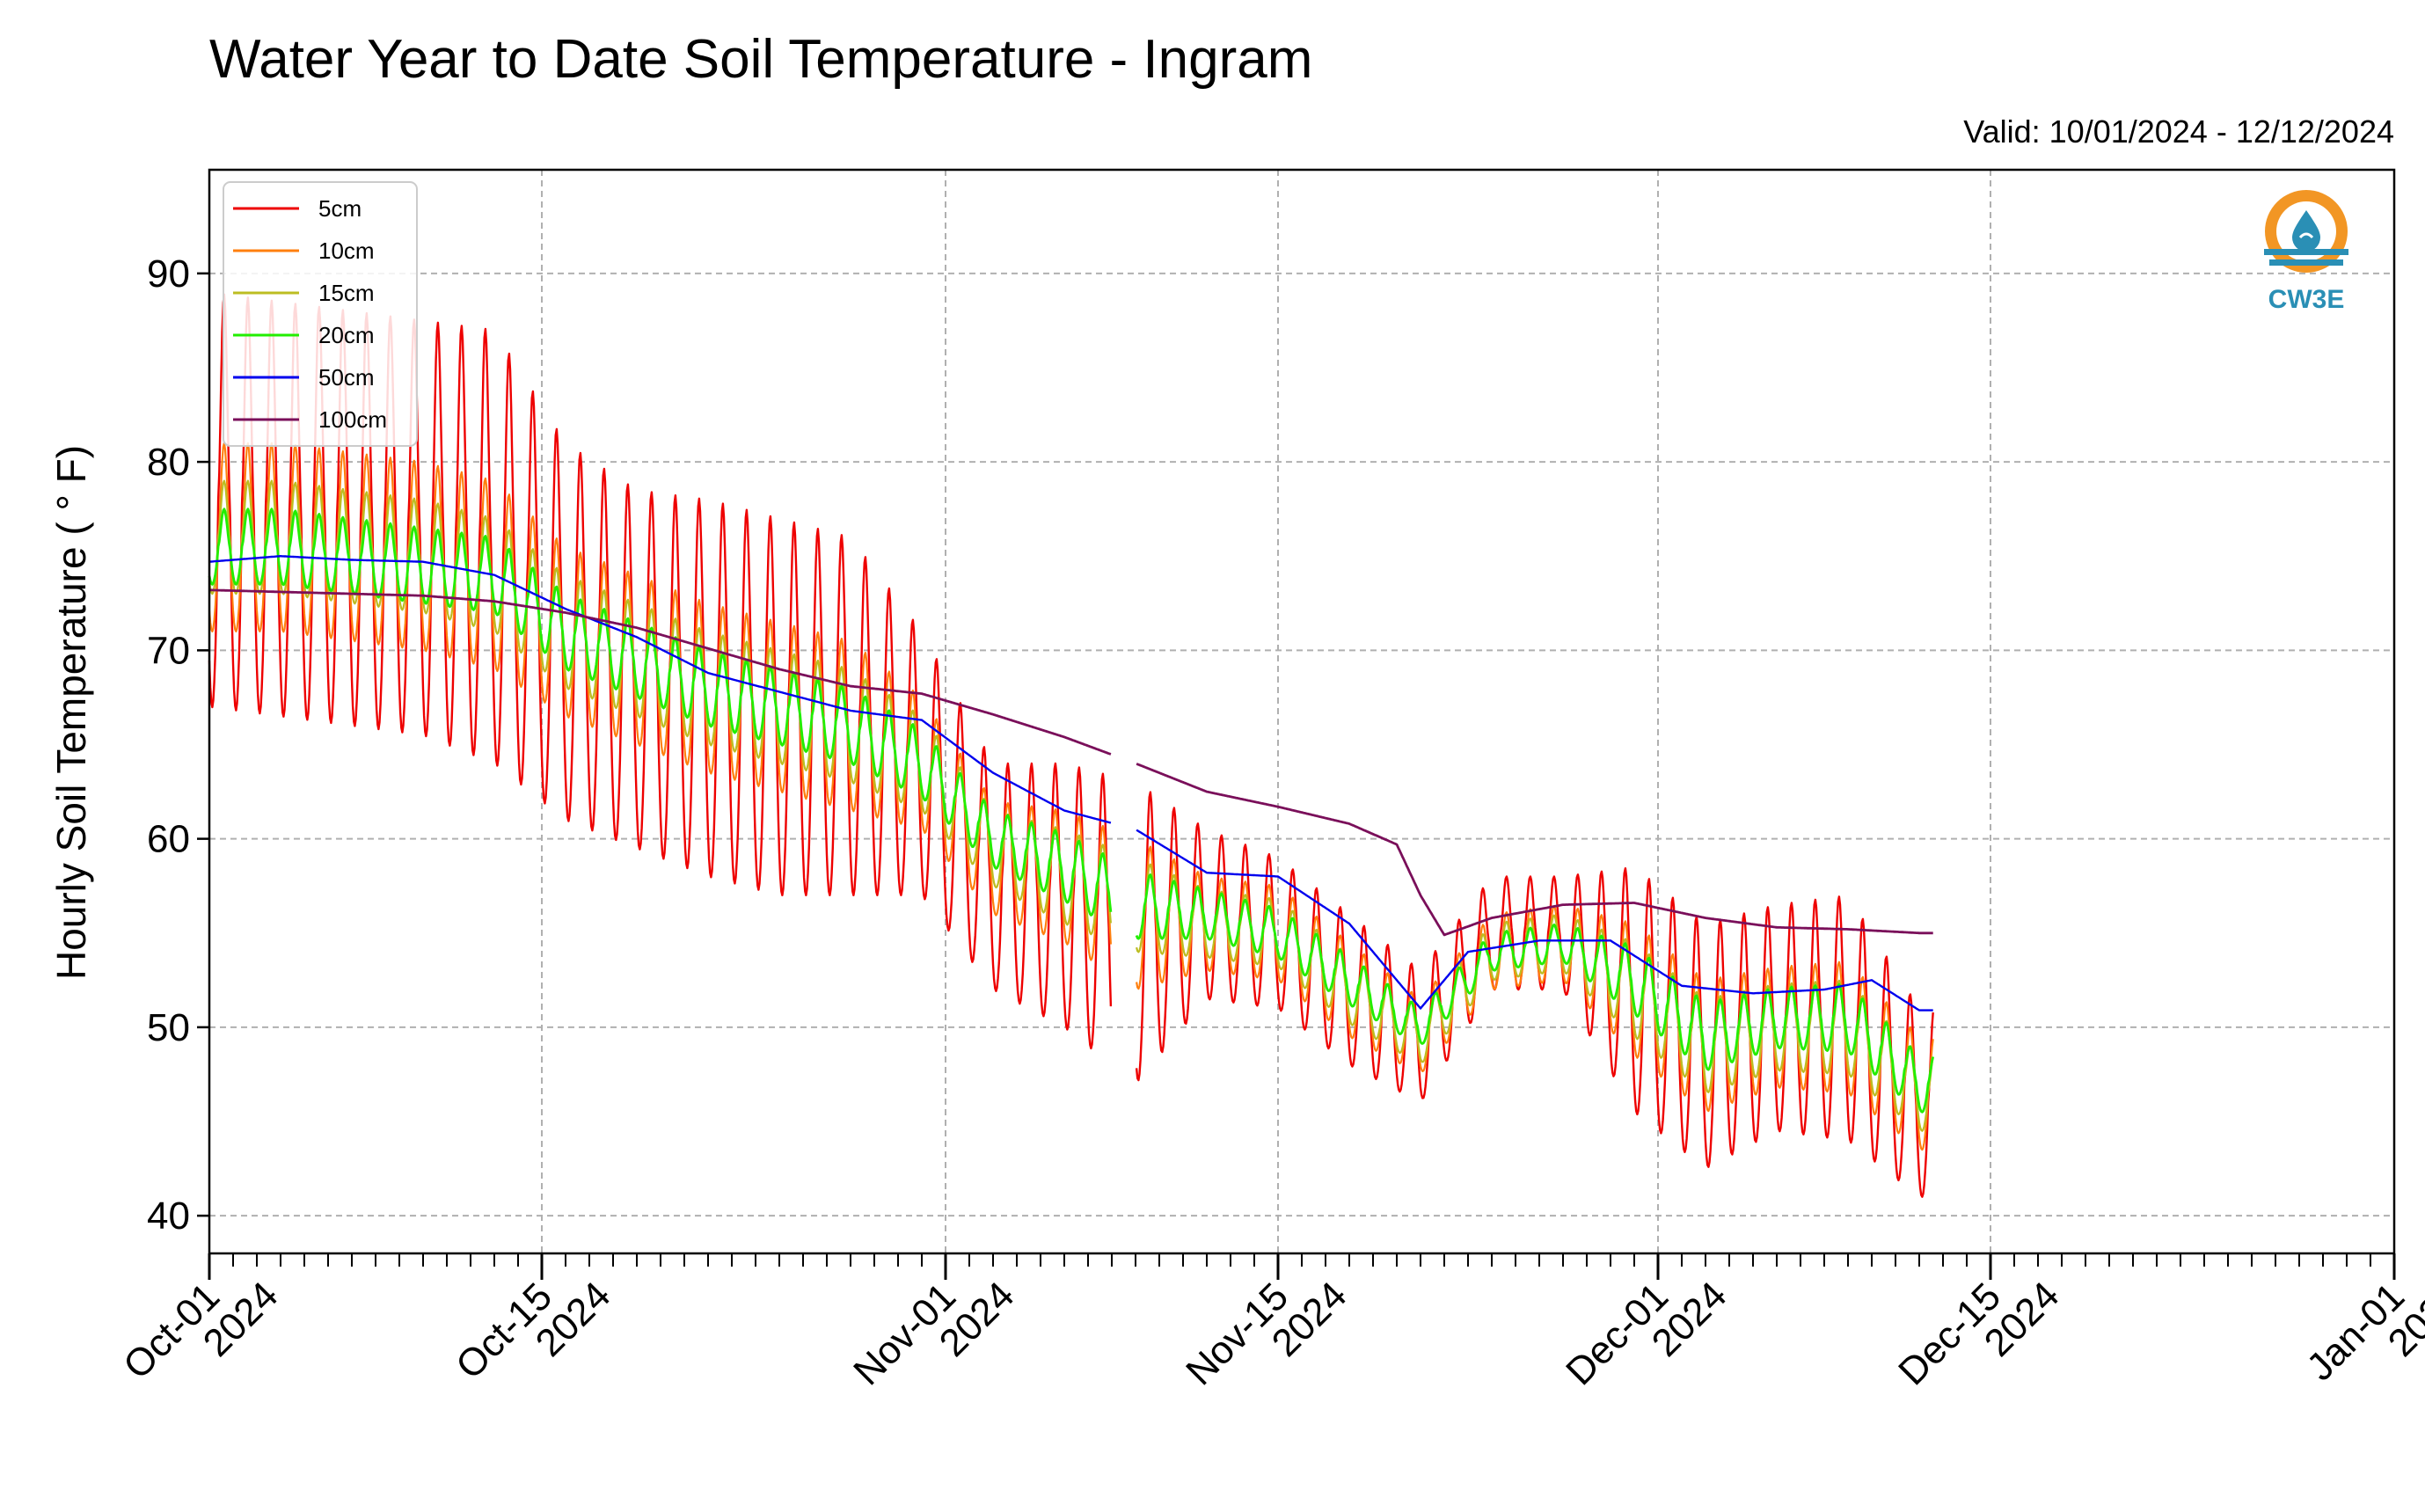 This screenshot has height=1512, width=2425. I want to click on x-tick-label: Oct-012024, so click(200, 1330).